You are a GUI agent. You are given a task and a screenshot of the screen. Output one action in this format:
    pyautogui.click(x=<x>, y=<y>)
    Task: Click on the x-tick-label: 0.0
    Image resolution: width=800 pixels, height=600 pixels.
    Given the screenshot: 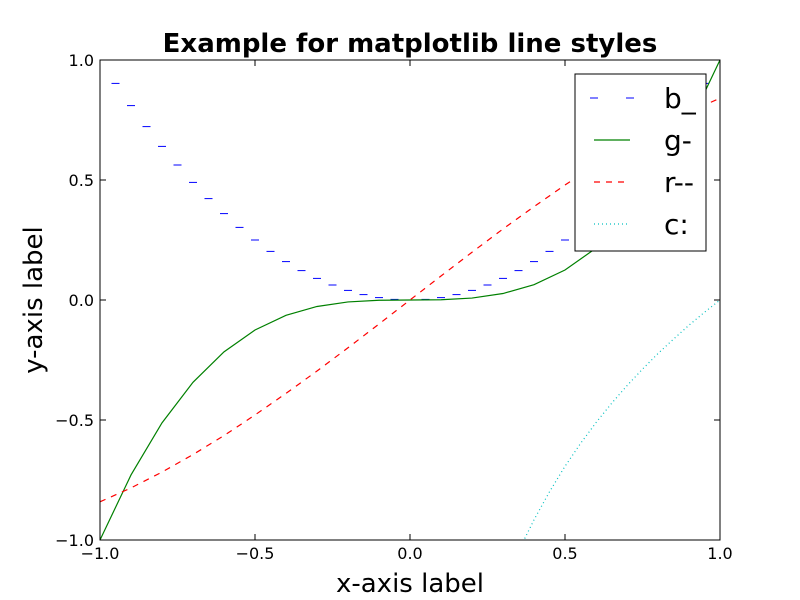 What is the action you would take?
    pyautogui.click(x=409, y=553)
    